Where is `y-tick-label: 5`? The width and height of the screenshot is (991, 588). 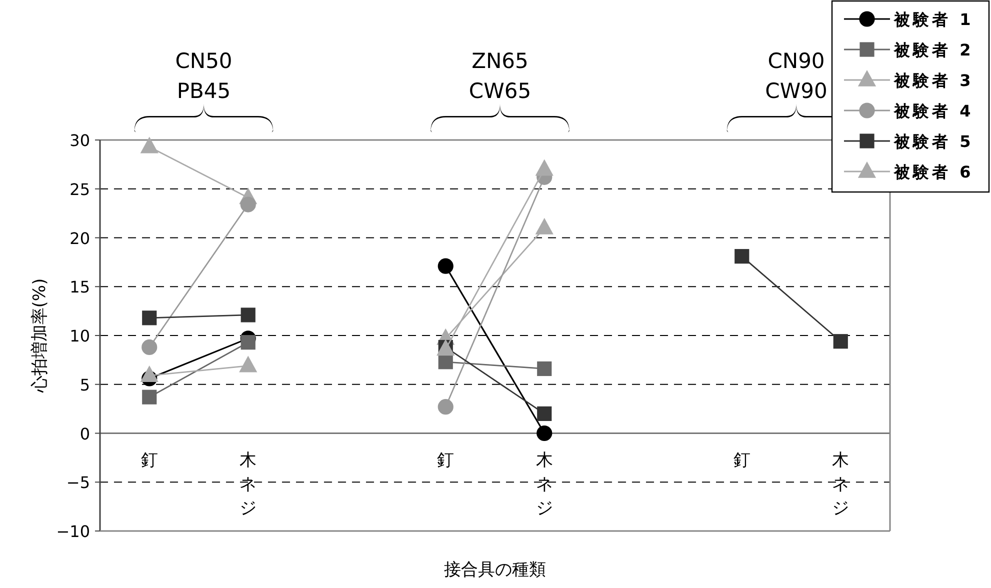
y-tick-label: 5 is located at coordinates (85, 384).